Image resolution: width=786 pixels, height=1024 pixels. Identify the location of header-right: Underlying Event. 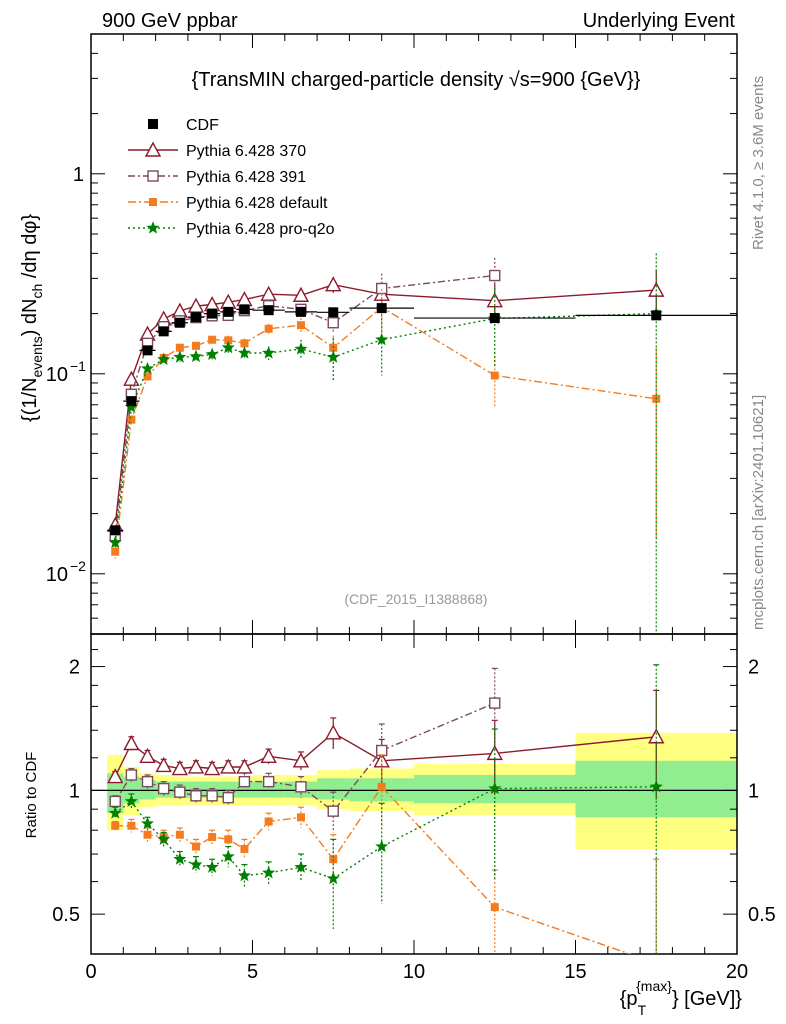
(659, 21).